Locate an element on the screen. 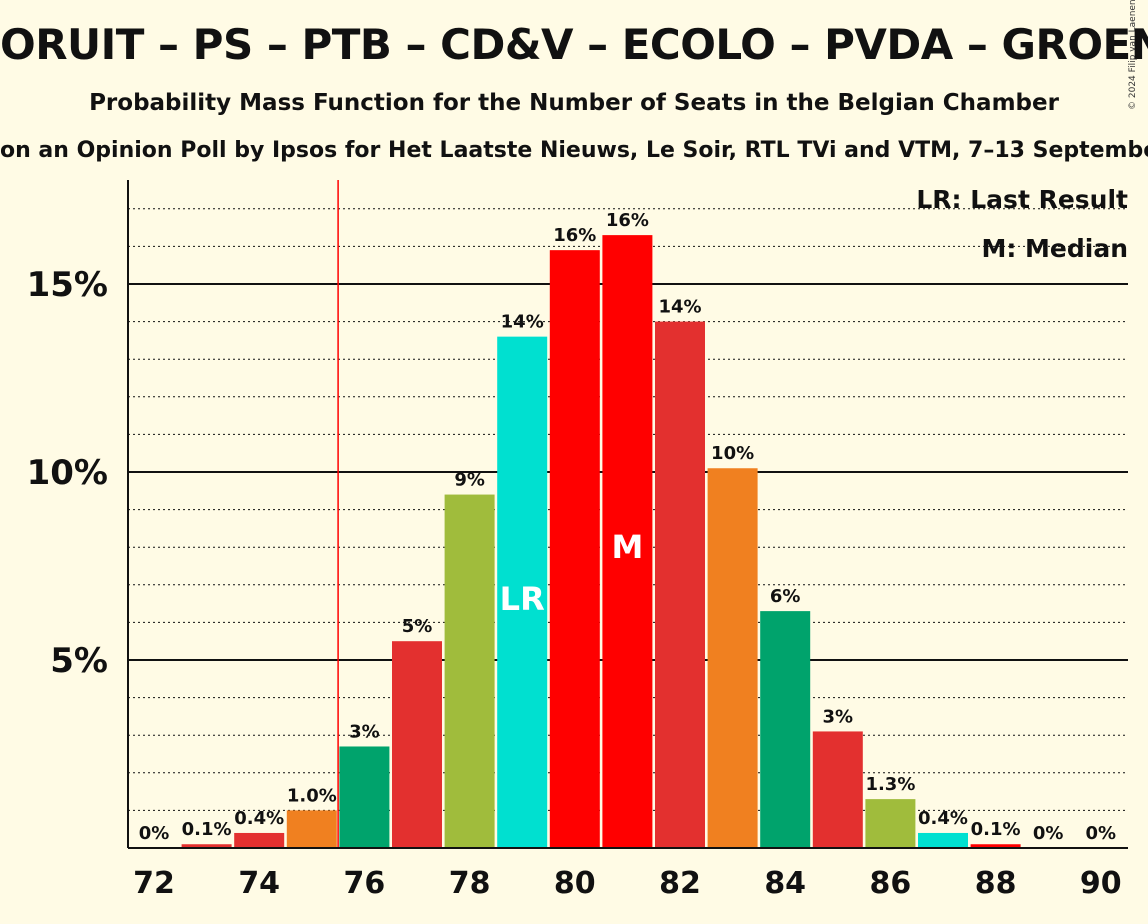  bar-label-72: 0% is located at coordinates (154, 833).